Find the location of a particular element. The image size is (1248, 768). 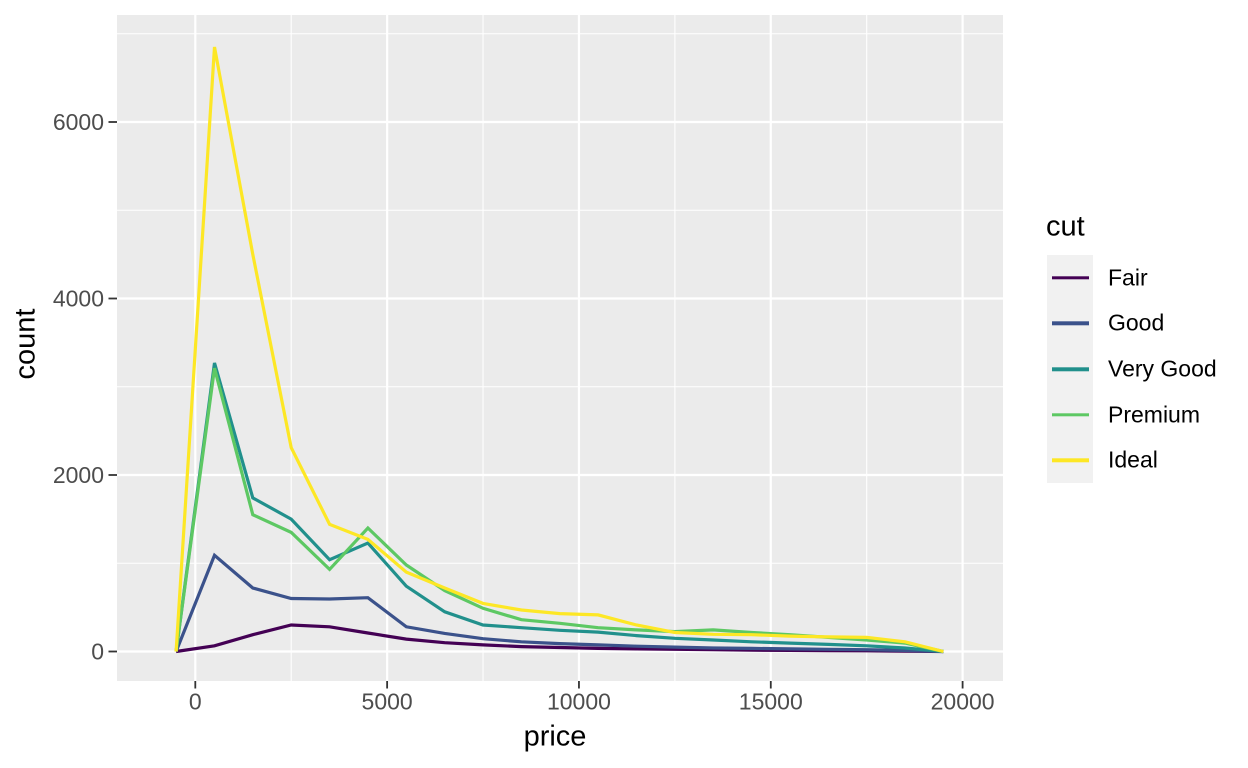

fair-line-swatch-icon is located at coordinates (1070, 278).